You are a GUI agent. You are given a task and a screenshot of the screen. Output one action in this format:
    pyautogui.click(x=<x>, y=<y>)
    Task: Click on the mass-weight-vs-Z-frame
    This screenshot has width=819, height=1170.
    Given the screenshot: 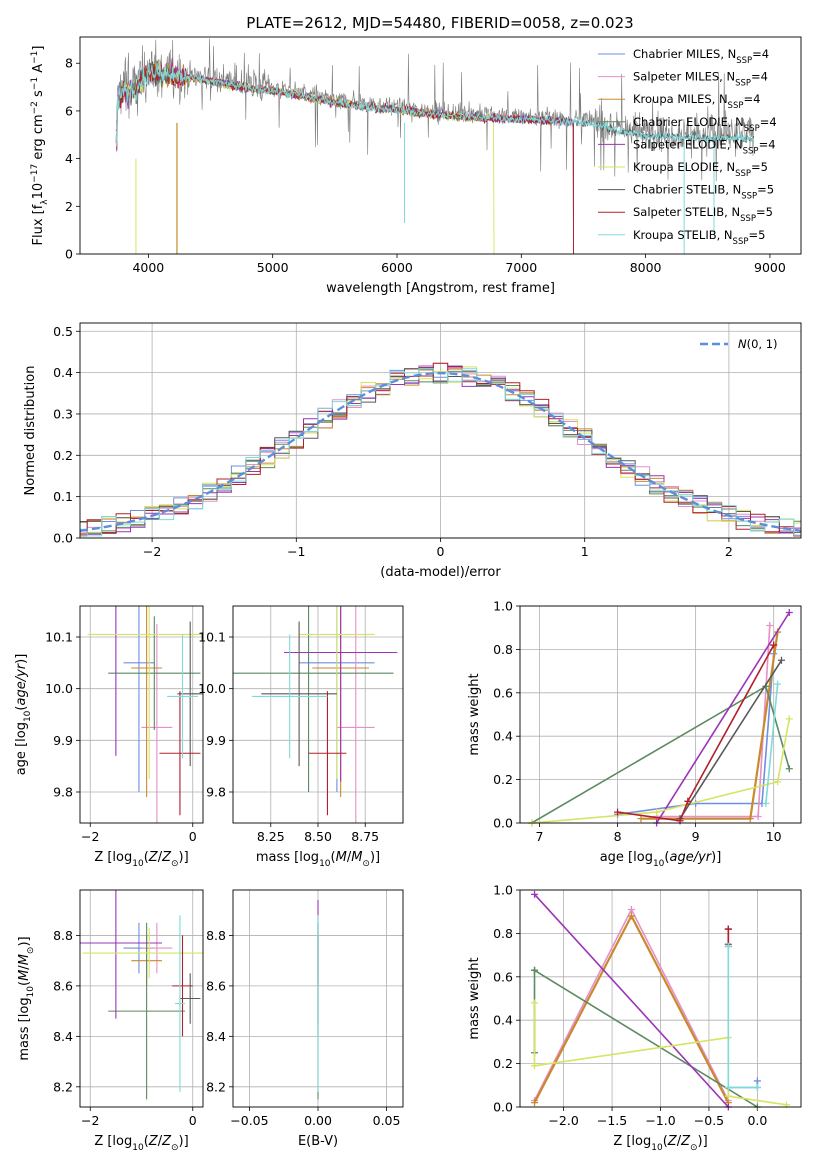 What is the action you would take?
    pyautogui.click(x=660, y=998)
    